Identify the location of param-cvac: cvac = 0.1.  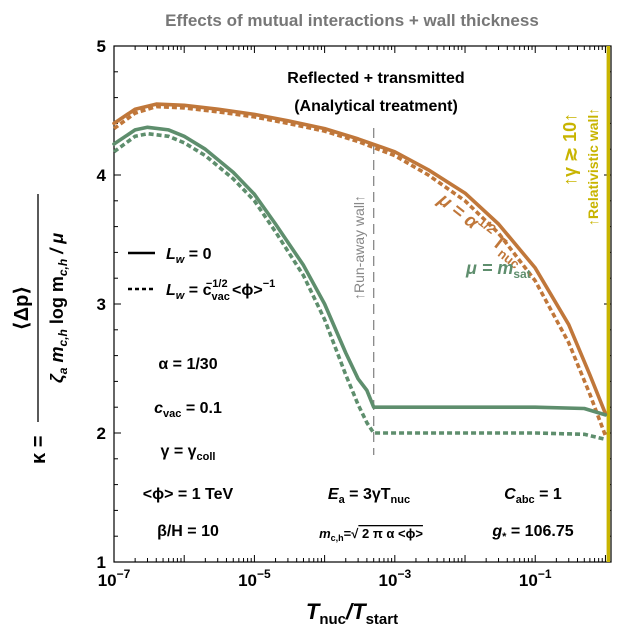
(188, 410).